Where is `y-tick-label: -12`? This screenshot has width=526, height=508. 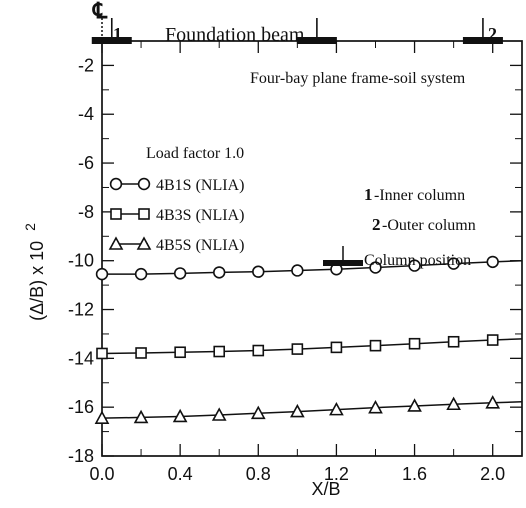
y-tick-label: -12 is located at coordinates (81, 310).